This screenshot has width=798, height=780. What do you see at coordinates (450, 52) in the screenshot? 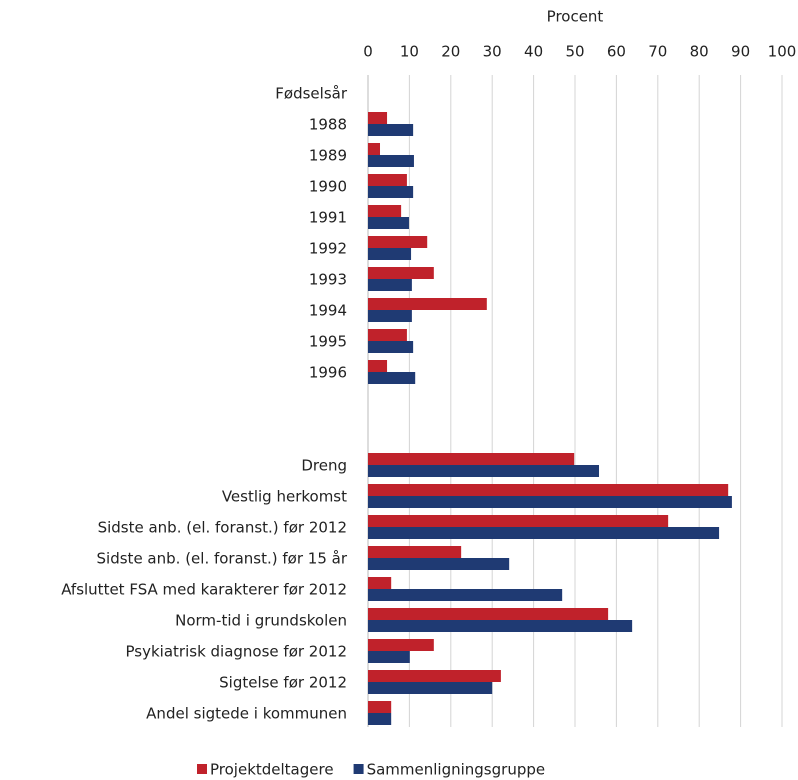
I see `x-tick-label: 20` at bounding box center [450, 52].